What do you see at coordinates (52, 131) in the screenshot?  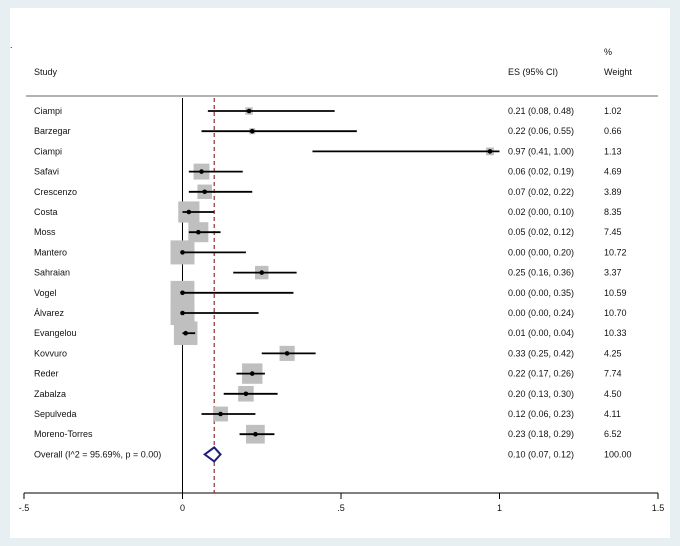 I see `study-name: Barzegar` at bounding box center [52, 131].